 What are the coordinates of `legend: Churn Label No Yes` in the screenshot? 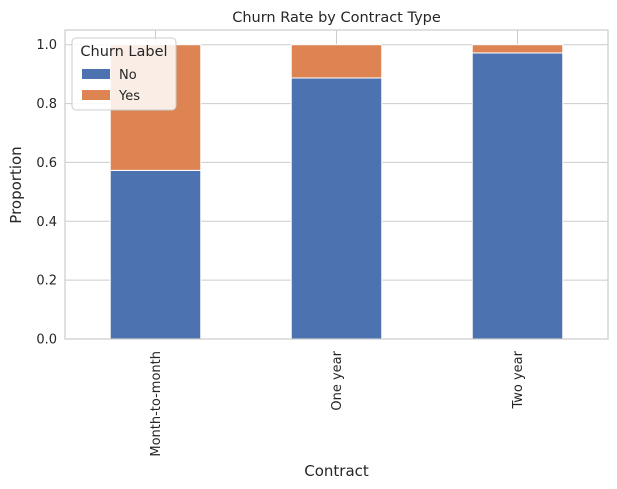 It's located at (124, 74).